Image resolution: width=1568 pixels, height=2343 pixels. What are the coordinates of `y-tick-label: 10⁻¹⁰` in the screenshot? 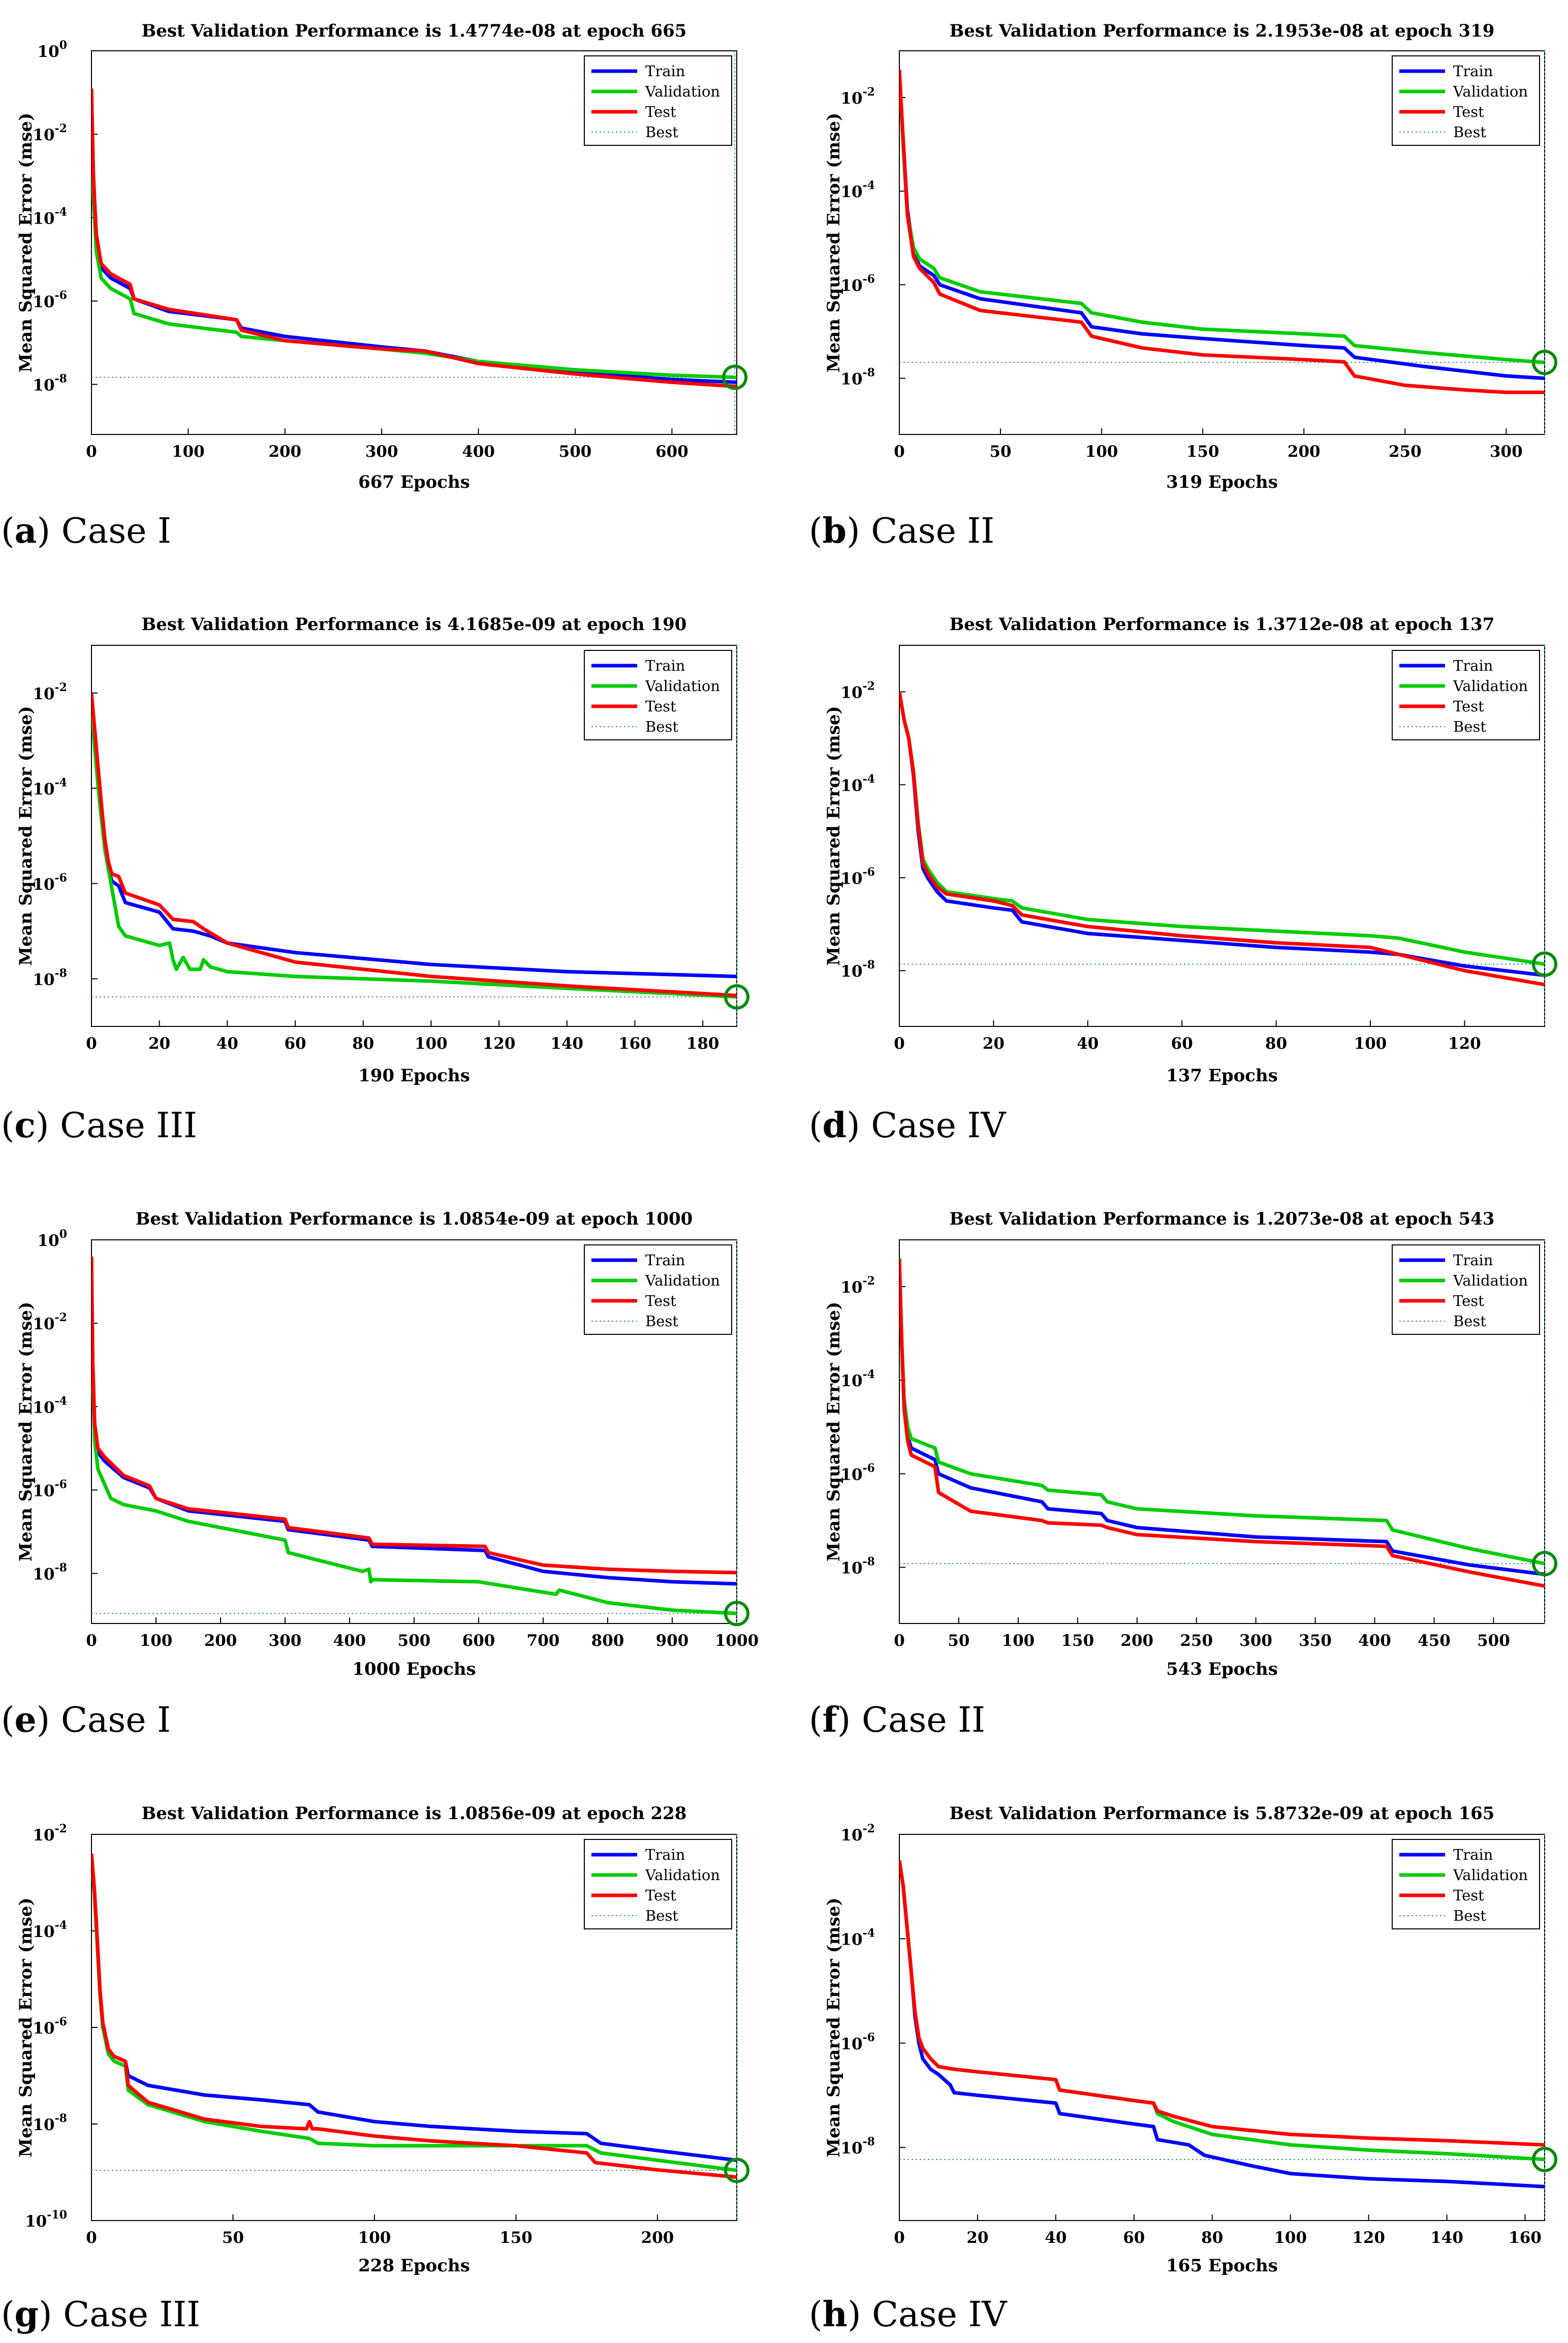 It's located at (46, 2220).